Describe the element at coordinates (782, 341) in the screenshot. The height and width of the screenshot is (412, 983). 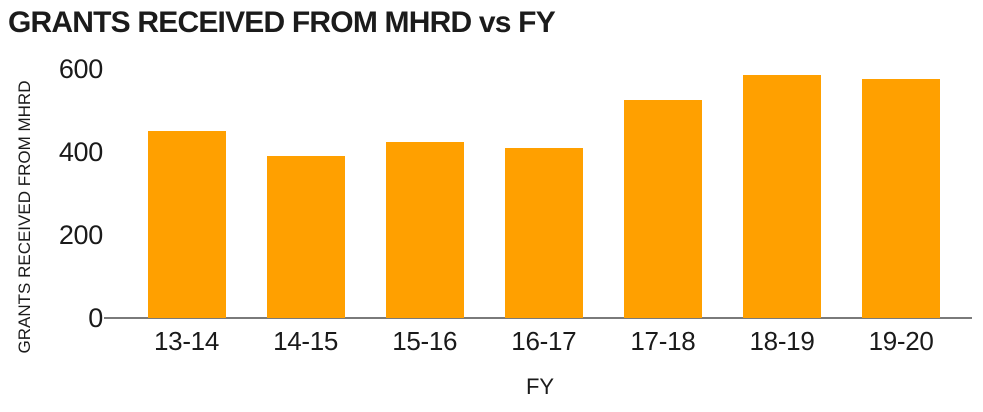
I see `x-axis-tick-label: 18-19` at that location.